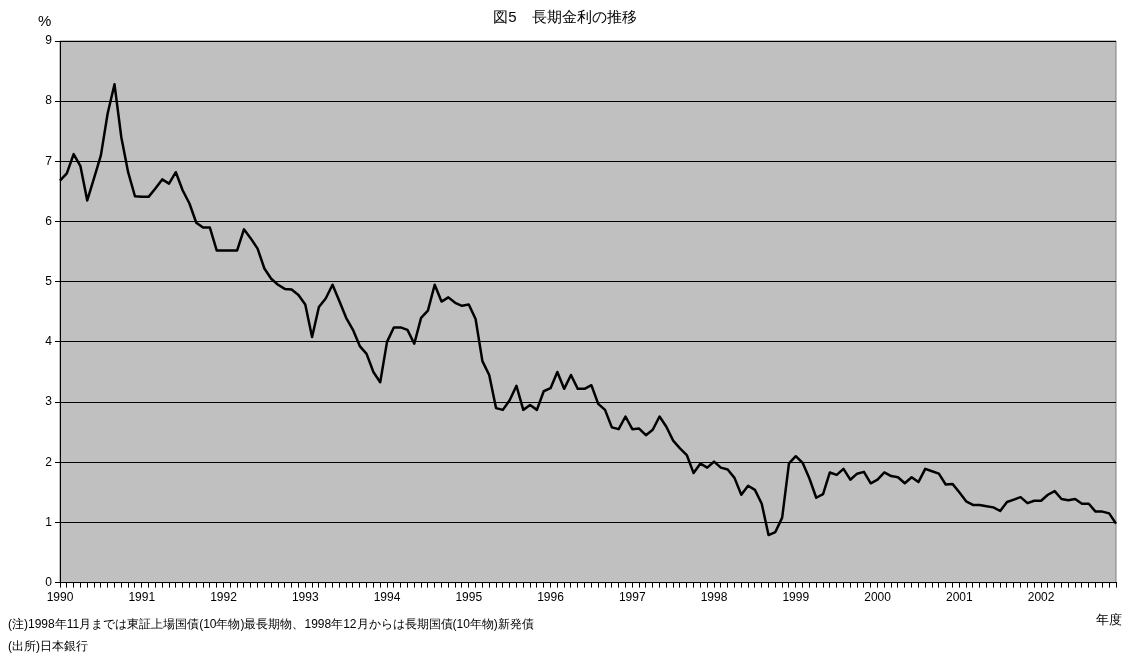 This screenshot has width=1130, height=661. I want to click on x-tick-label: 1997, so click(632, 597).